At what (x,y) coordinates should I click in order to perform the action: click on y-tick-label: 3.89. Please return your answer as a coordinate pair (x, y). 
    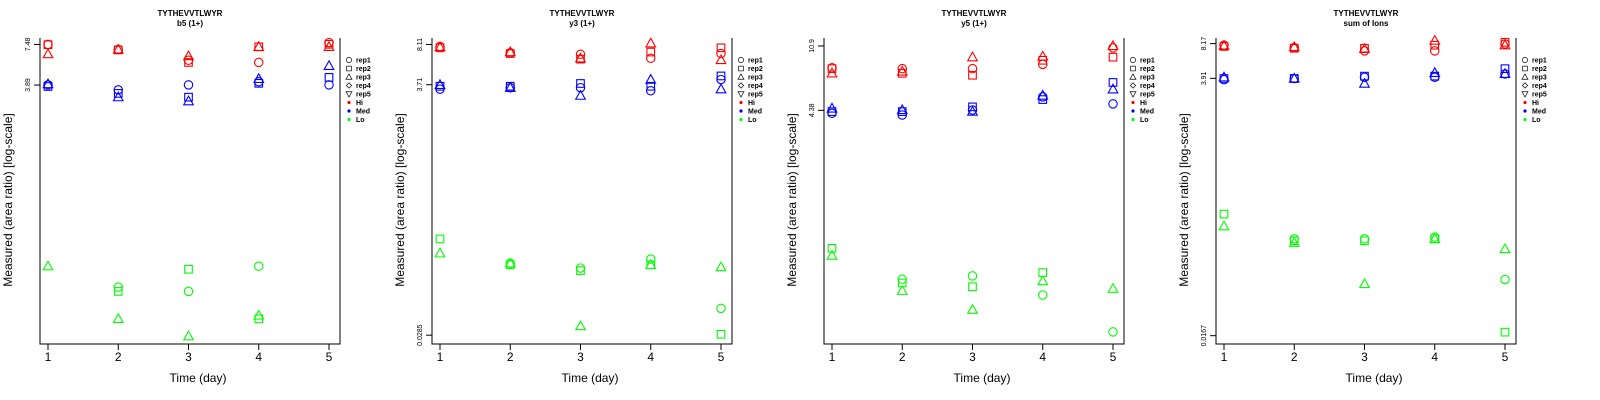
    Looking at the image, I should click on (28, 85).